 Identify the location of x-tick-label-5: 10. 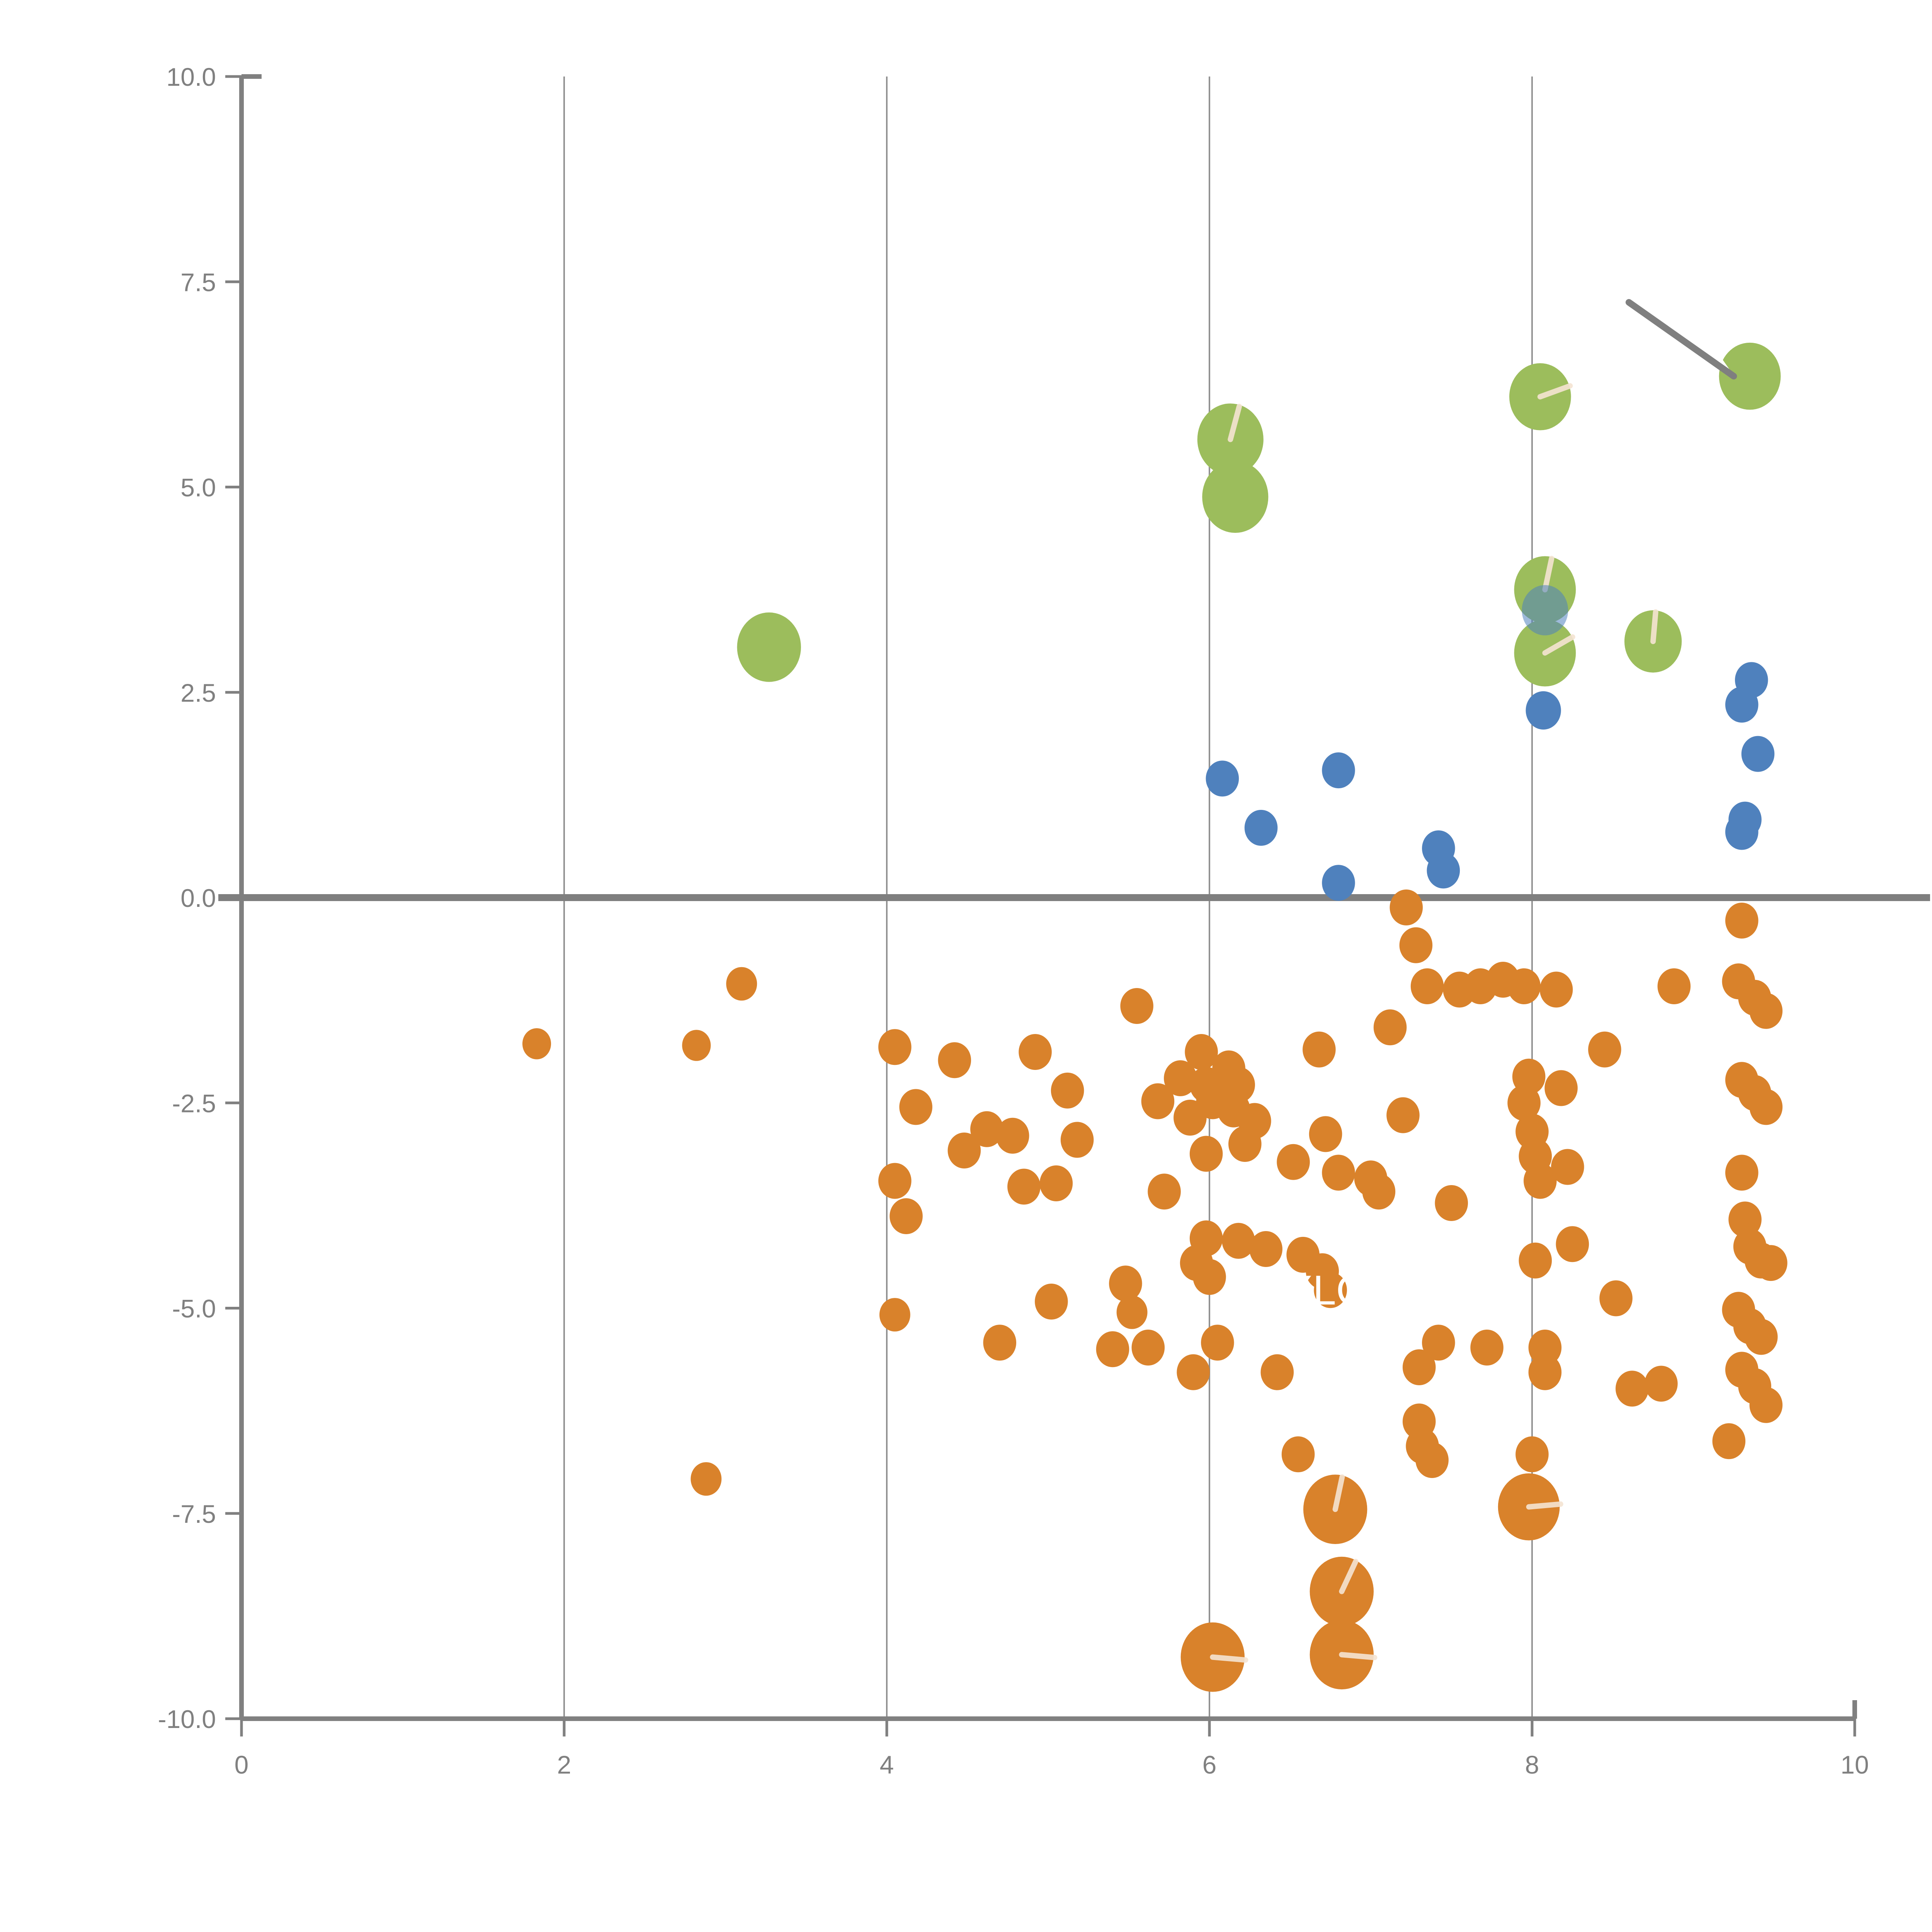
(1855, 1765).